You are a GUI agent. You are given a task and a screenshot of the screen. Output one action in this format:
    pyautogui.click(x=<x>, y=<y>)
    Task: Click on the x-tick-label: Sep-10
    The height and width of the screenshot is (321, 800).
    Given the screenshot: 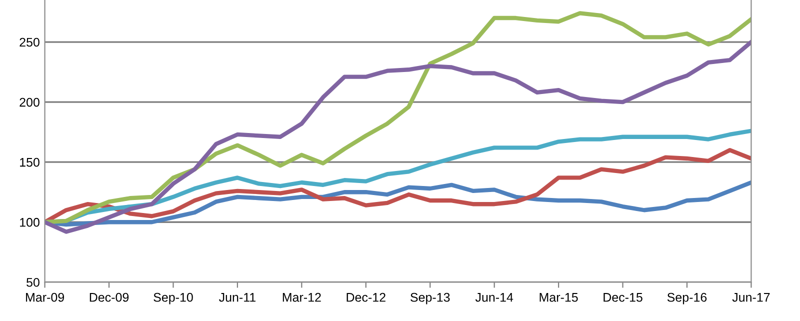 What is the action you would take?
    pyautogui.click(x=173, y=298)
    